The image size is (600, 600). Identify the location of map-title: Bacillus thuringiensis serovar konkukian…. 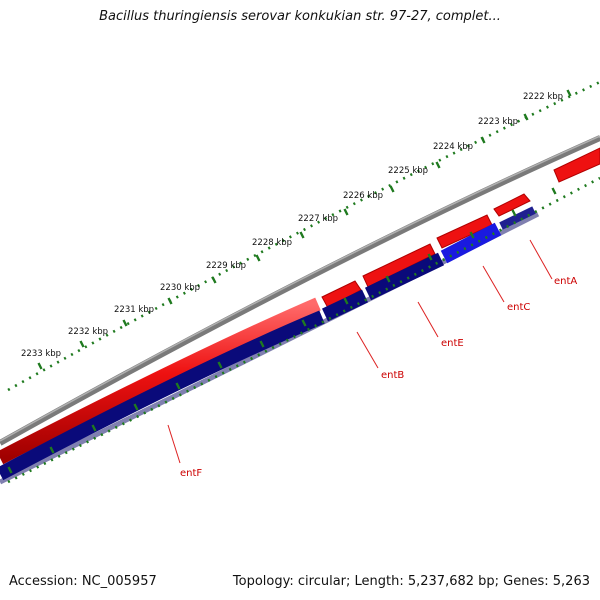
(300, 16).